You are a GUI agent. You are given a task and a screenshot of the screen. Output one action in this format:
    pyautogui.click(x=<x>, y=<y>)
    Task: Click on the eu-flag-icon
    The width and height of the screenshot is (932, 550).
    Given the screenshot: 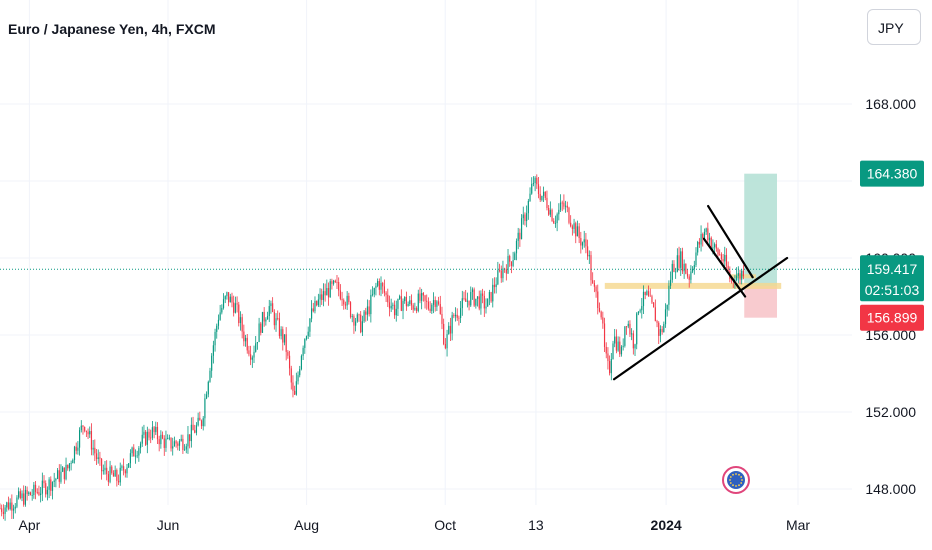 What is the action you would take?
    pyautogui.click(x=736, y=480)
    